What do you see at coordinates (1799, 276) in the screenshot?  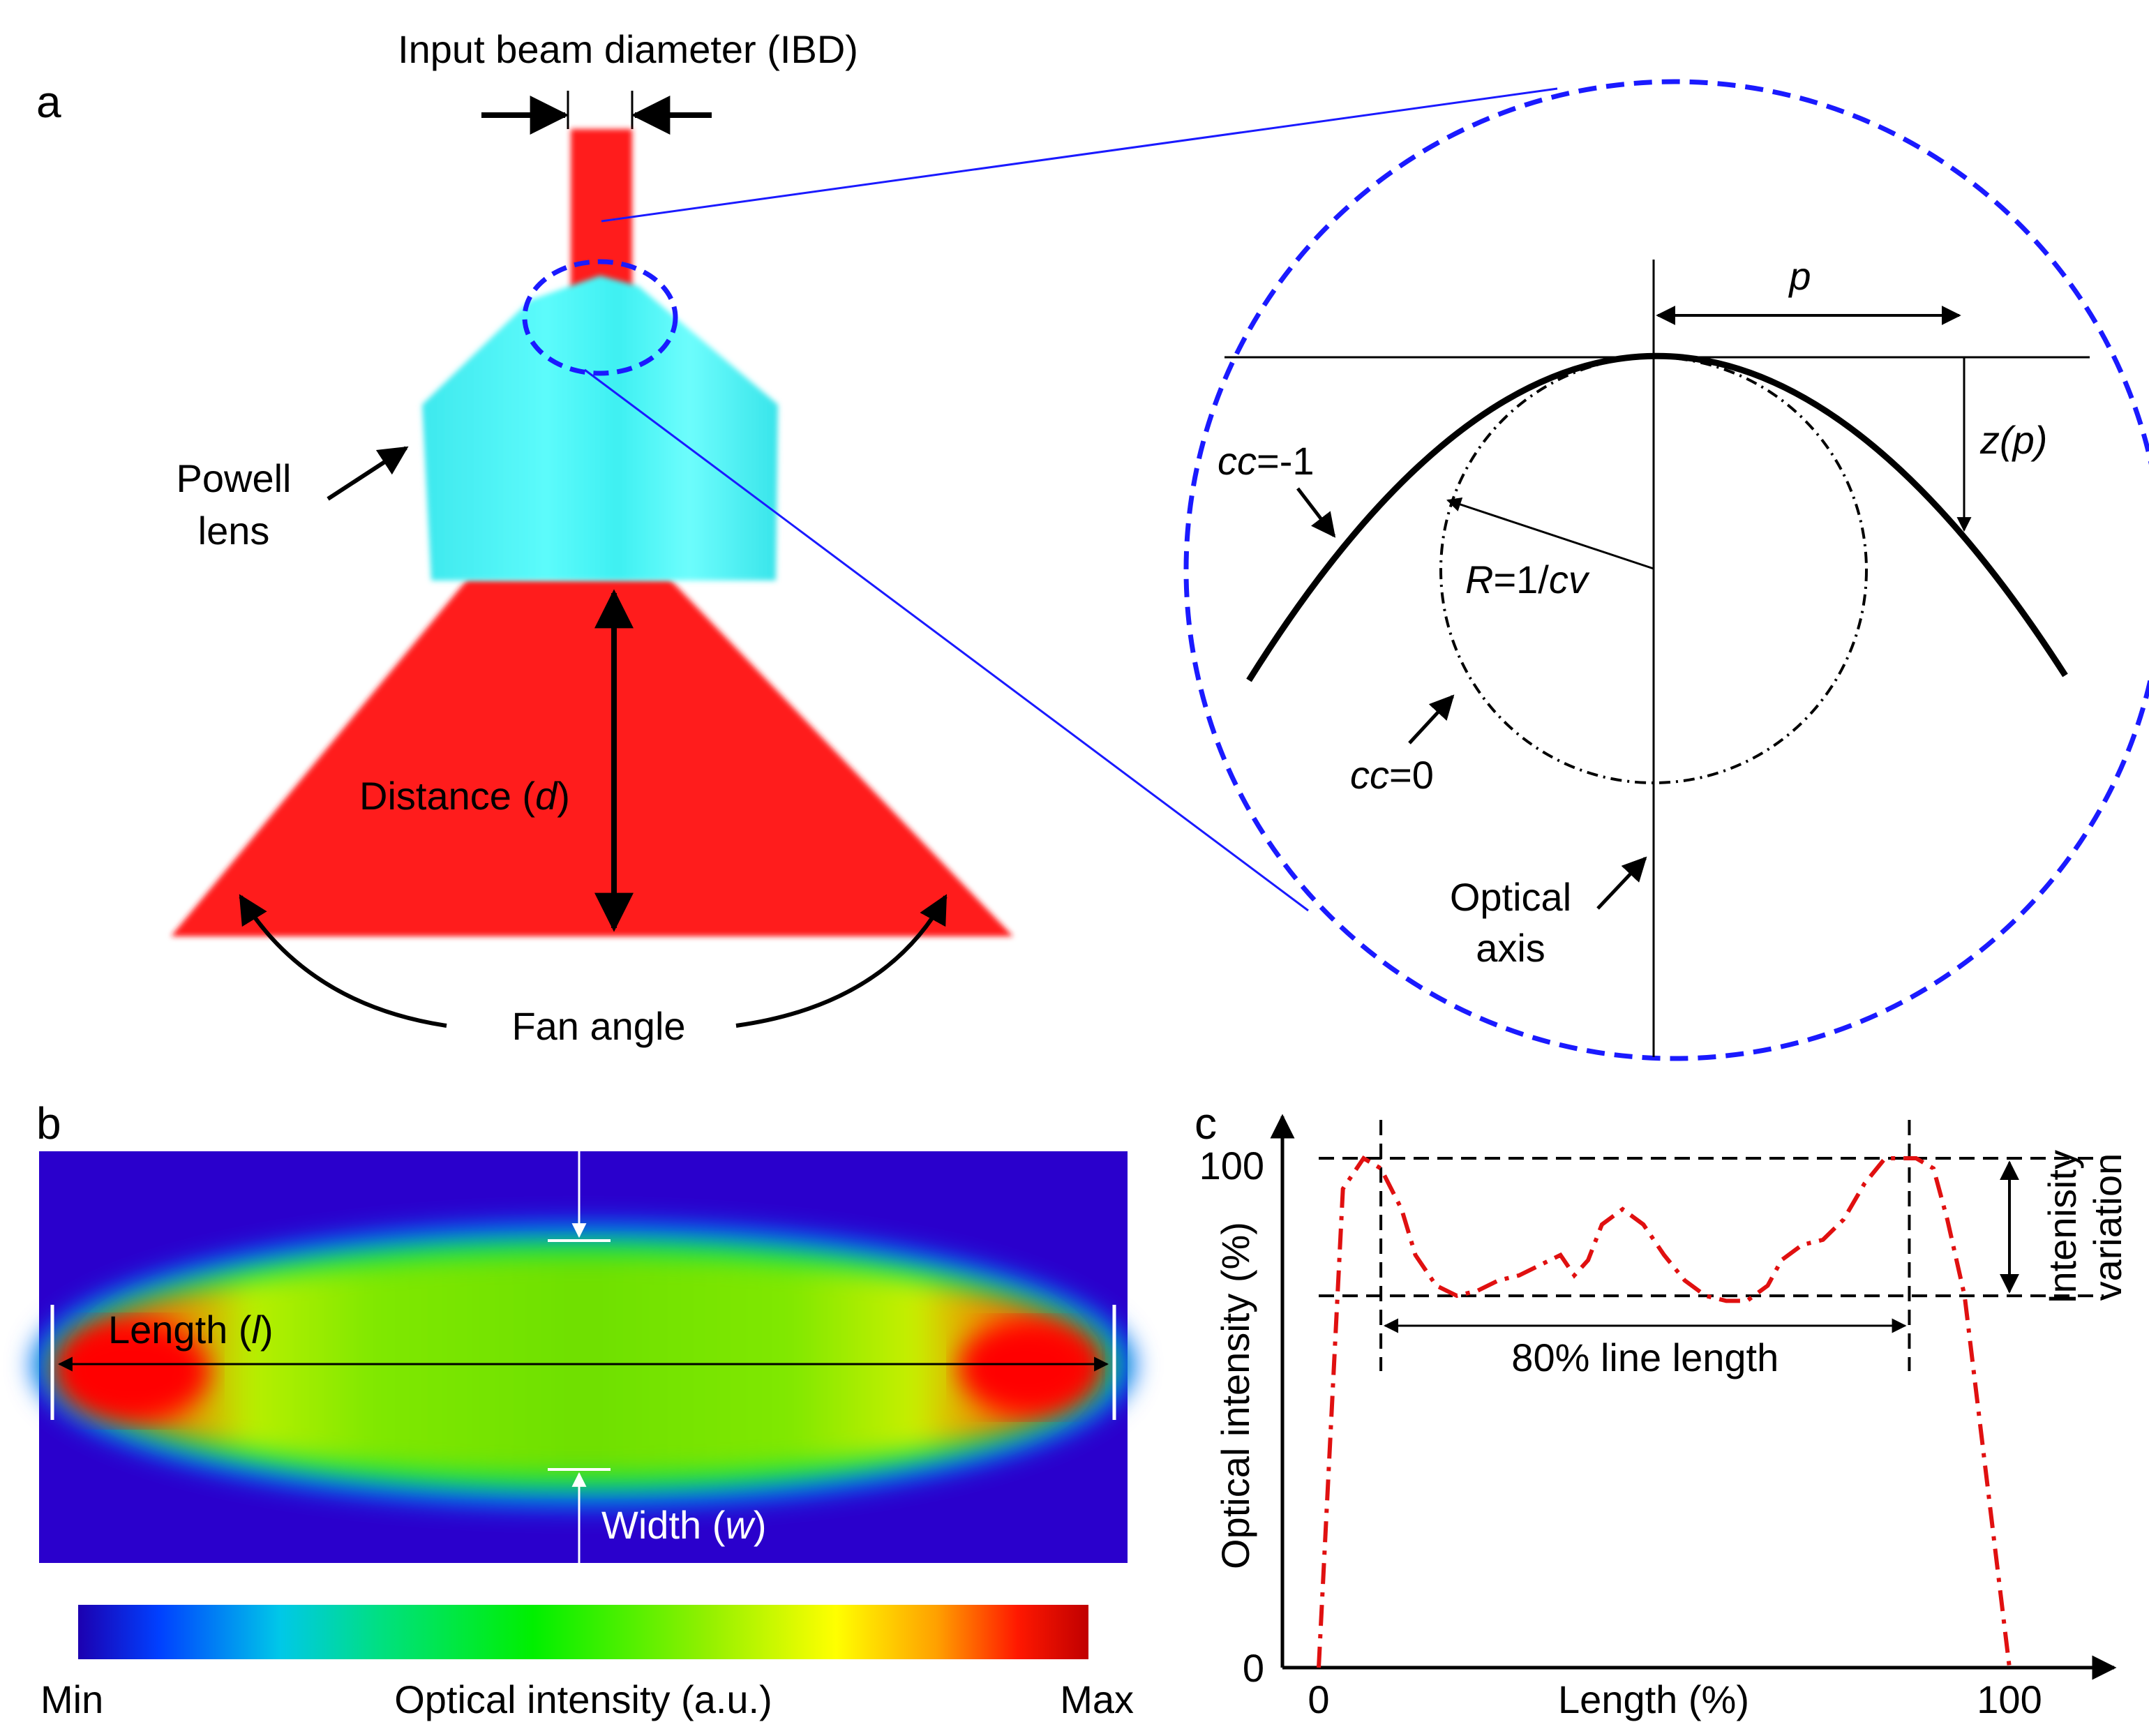 I see `p-label: p` at bounding box center [1799, 276].